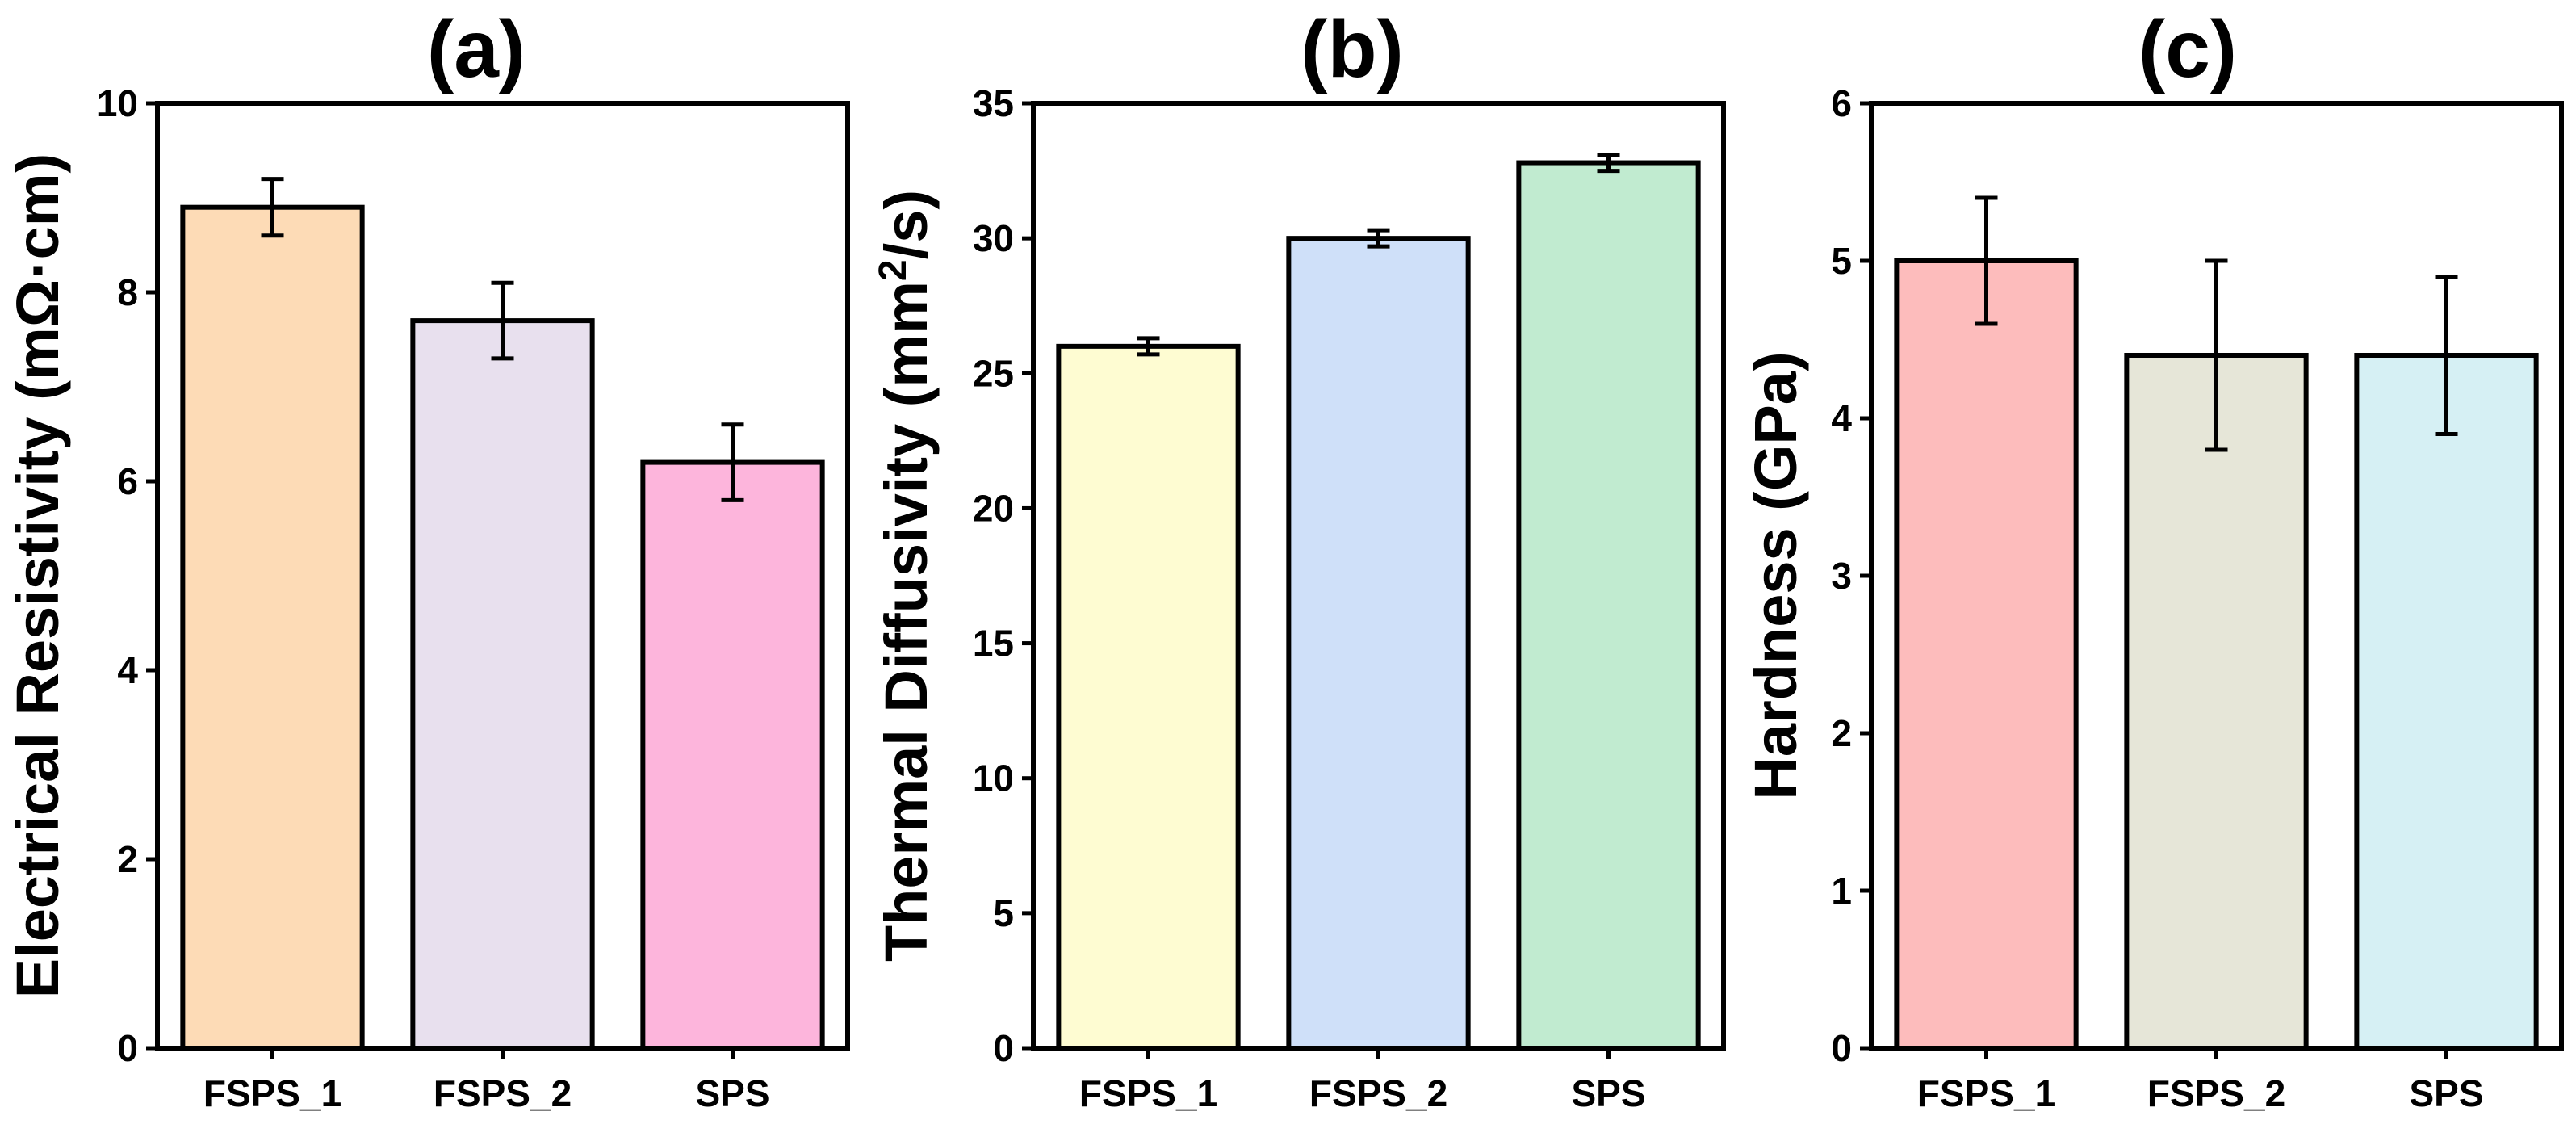 The height and width of the screenshot is (1141, 2576). Describe the element at coordinates (994, 238) in the screenshot. I see `y-tick-label: 30` at that location.